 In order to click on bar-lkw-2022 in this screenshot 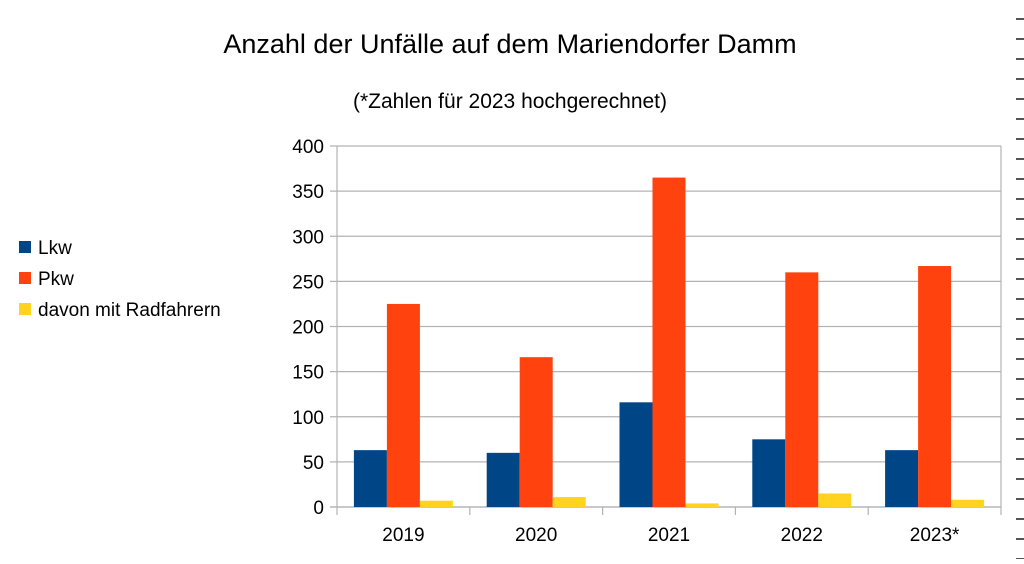, I will do `click(769, 473)`.